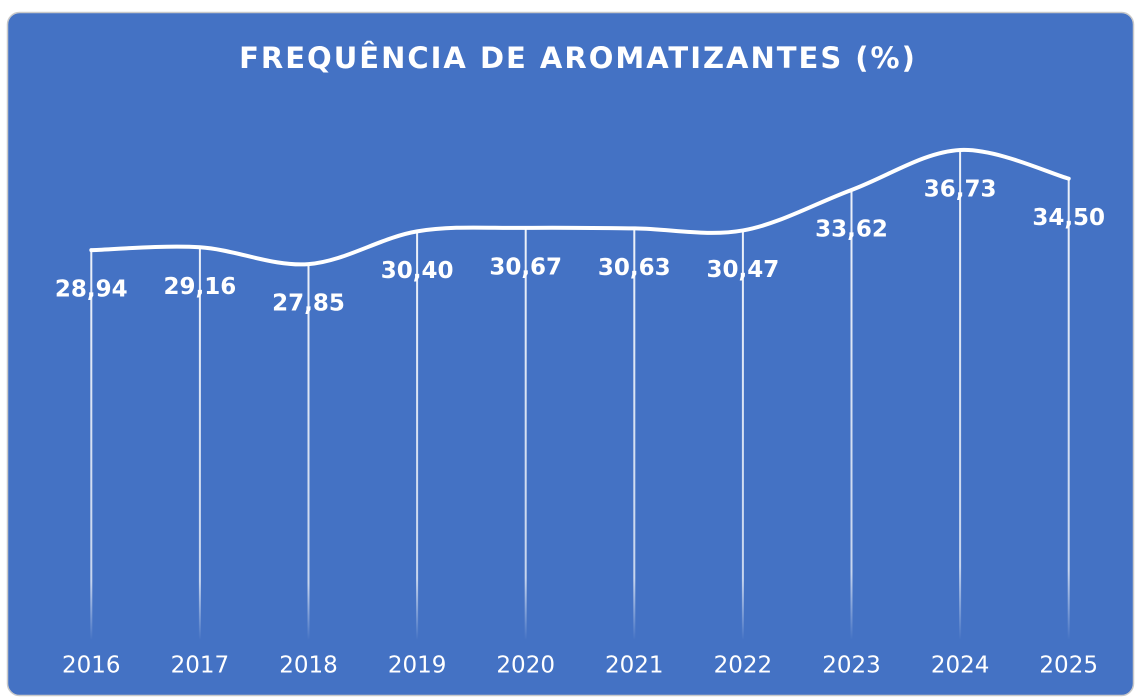  I want to click on data-label: 27,85, so click(308, 304).